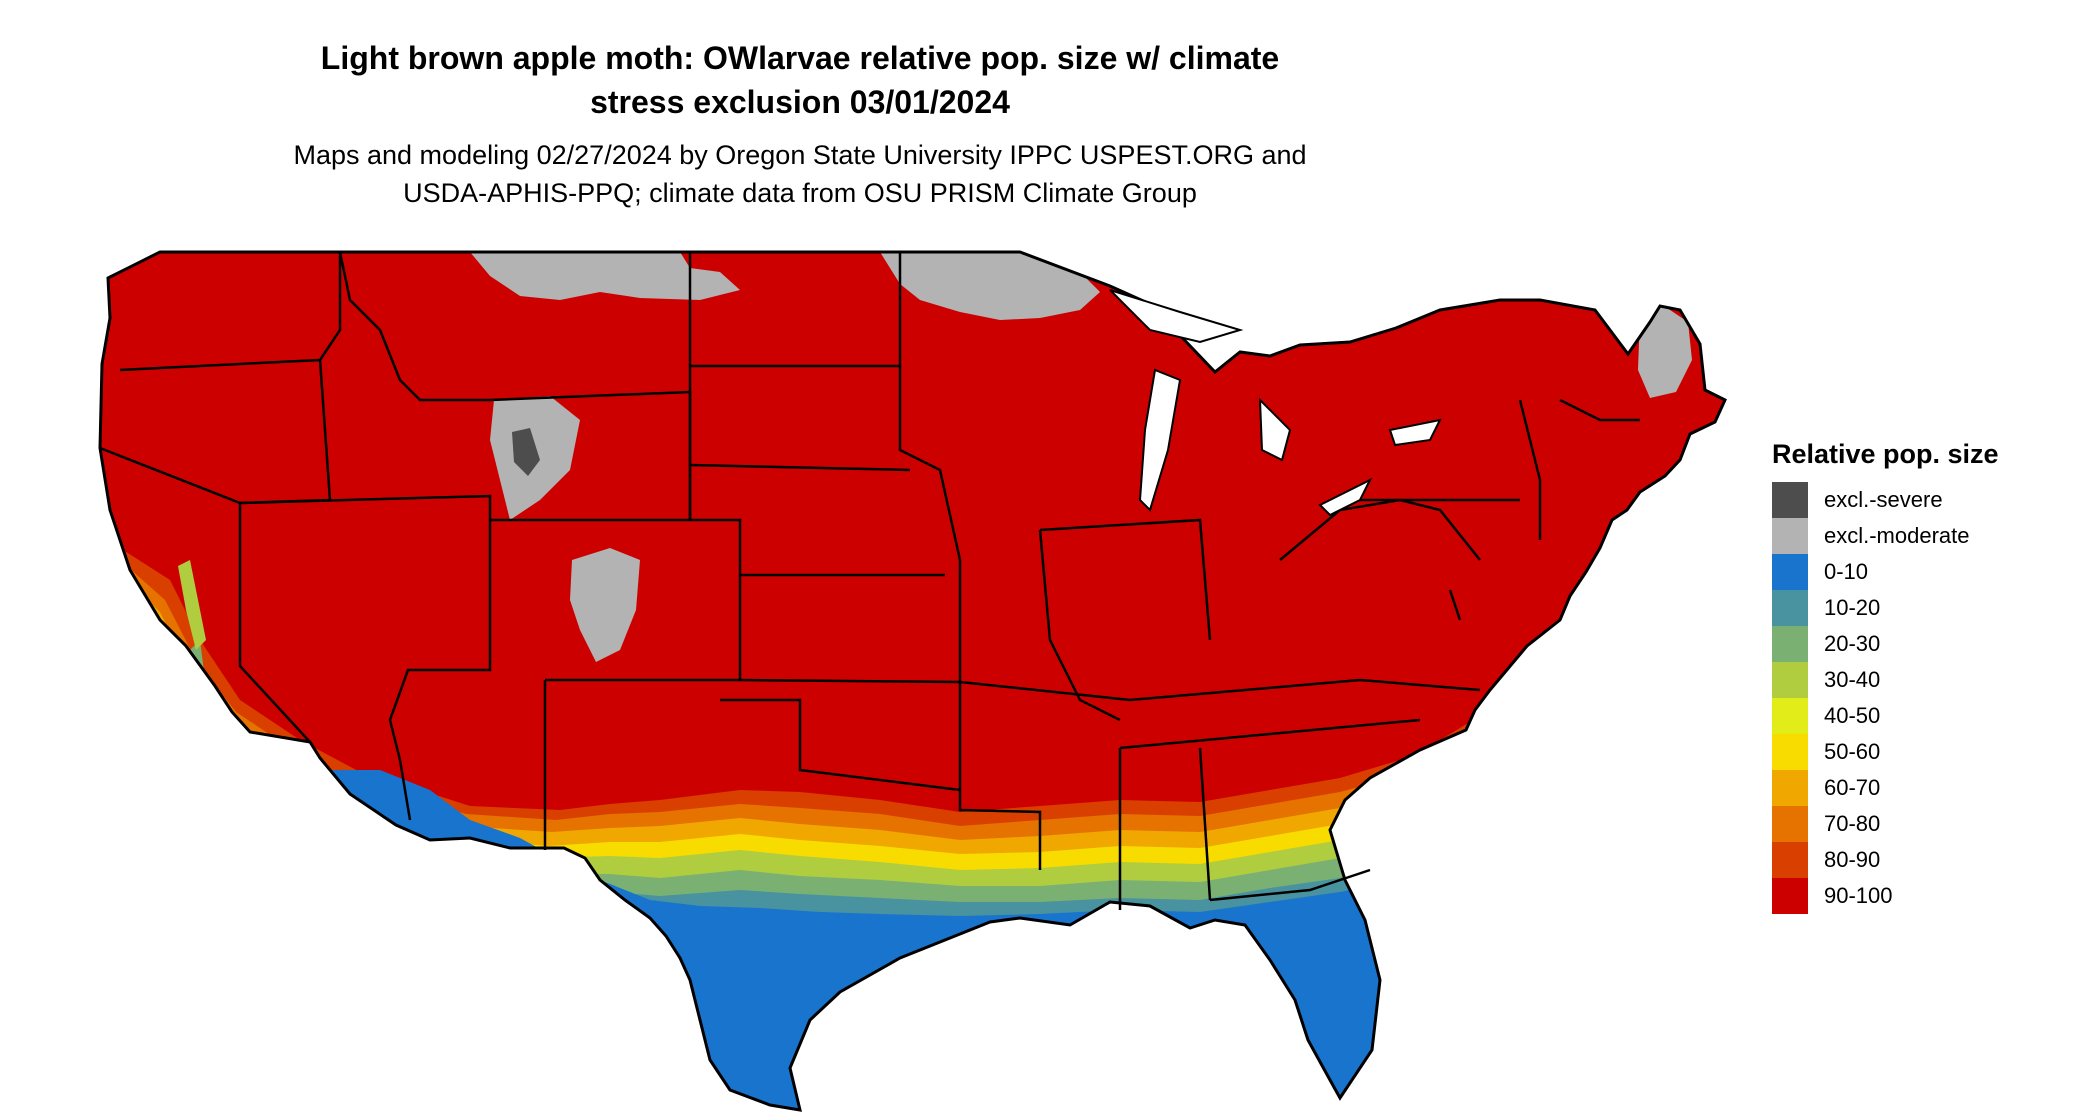 This screenshot has height=1116, width=2100. I want to click on legend-label: 0-10, so click(1846, 571).